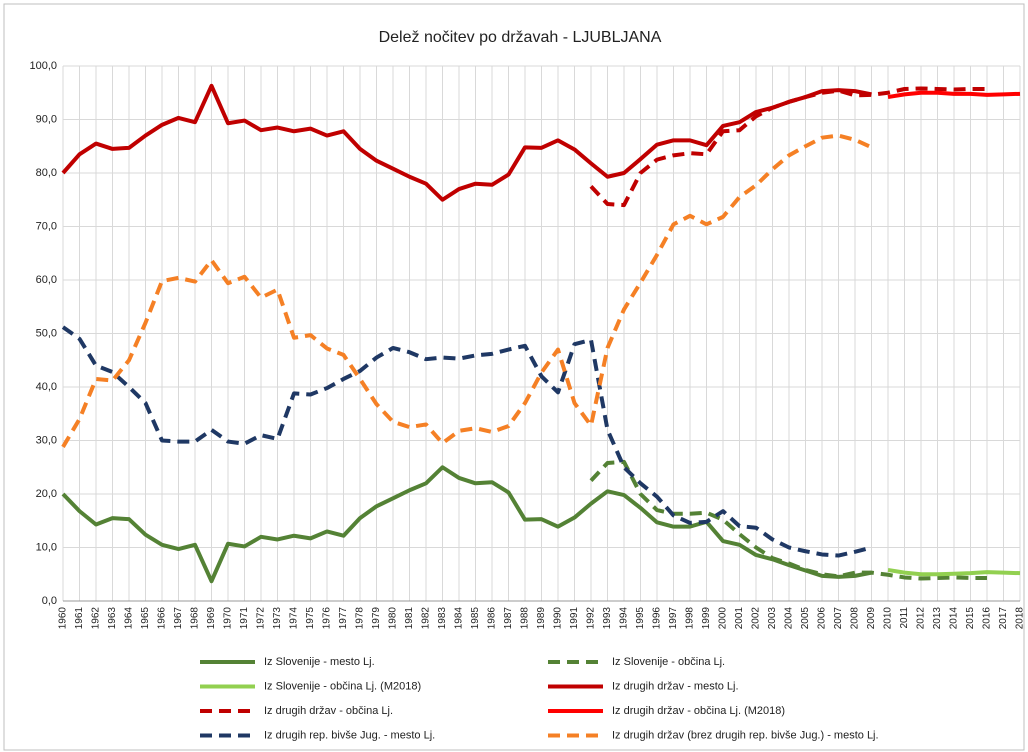  I want to click on x-tick-label: 1967, so click(178, 618).